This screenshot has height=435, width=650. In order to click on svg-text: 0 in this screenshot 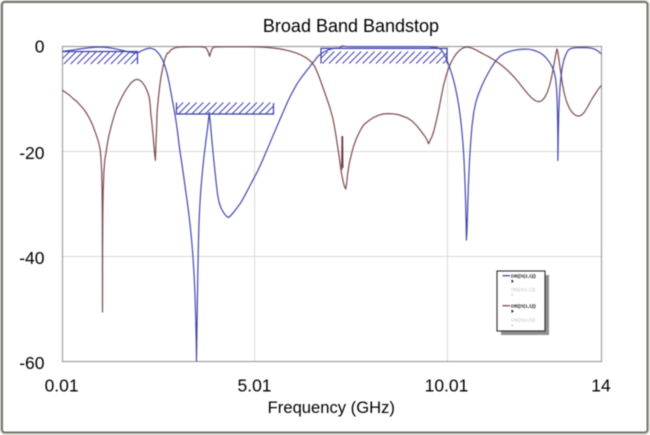, I will do `click(40, 47)`.